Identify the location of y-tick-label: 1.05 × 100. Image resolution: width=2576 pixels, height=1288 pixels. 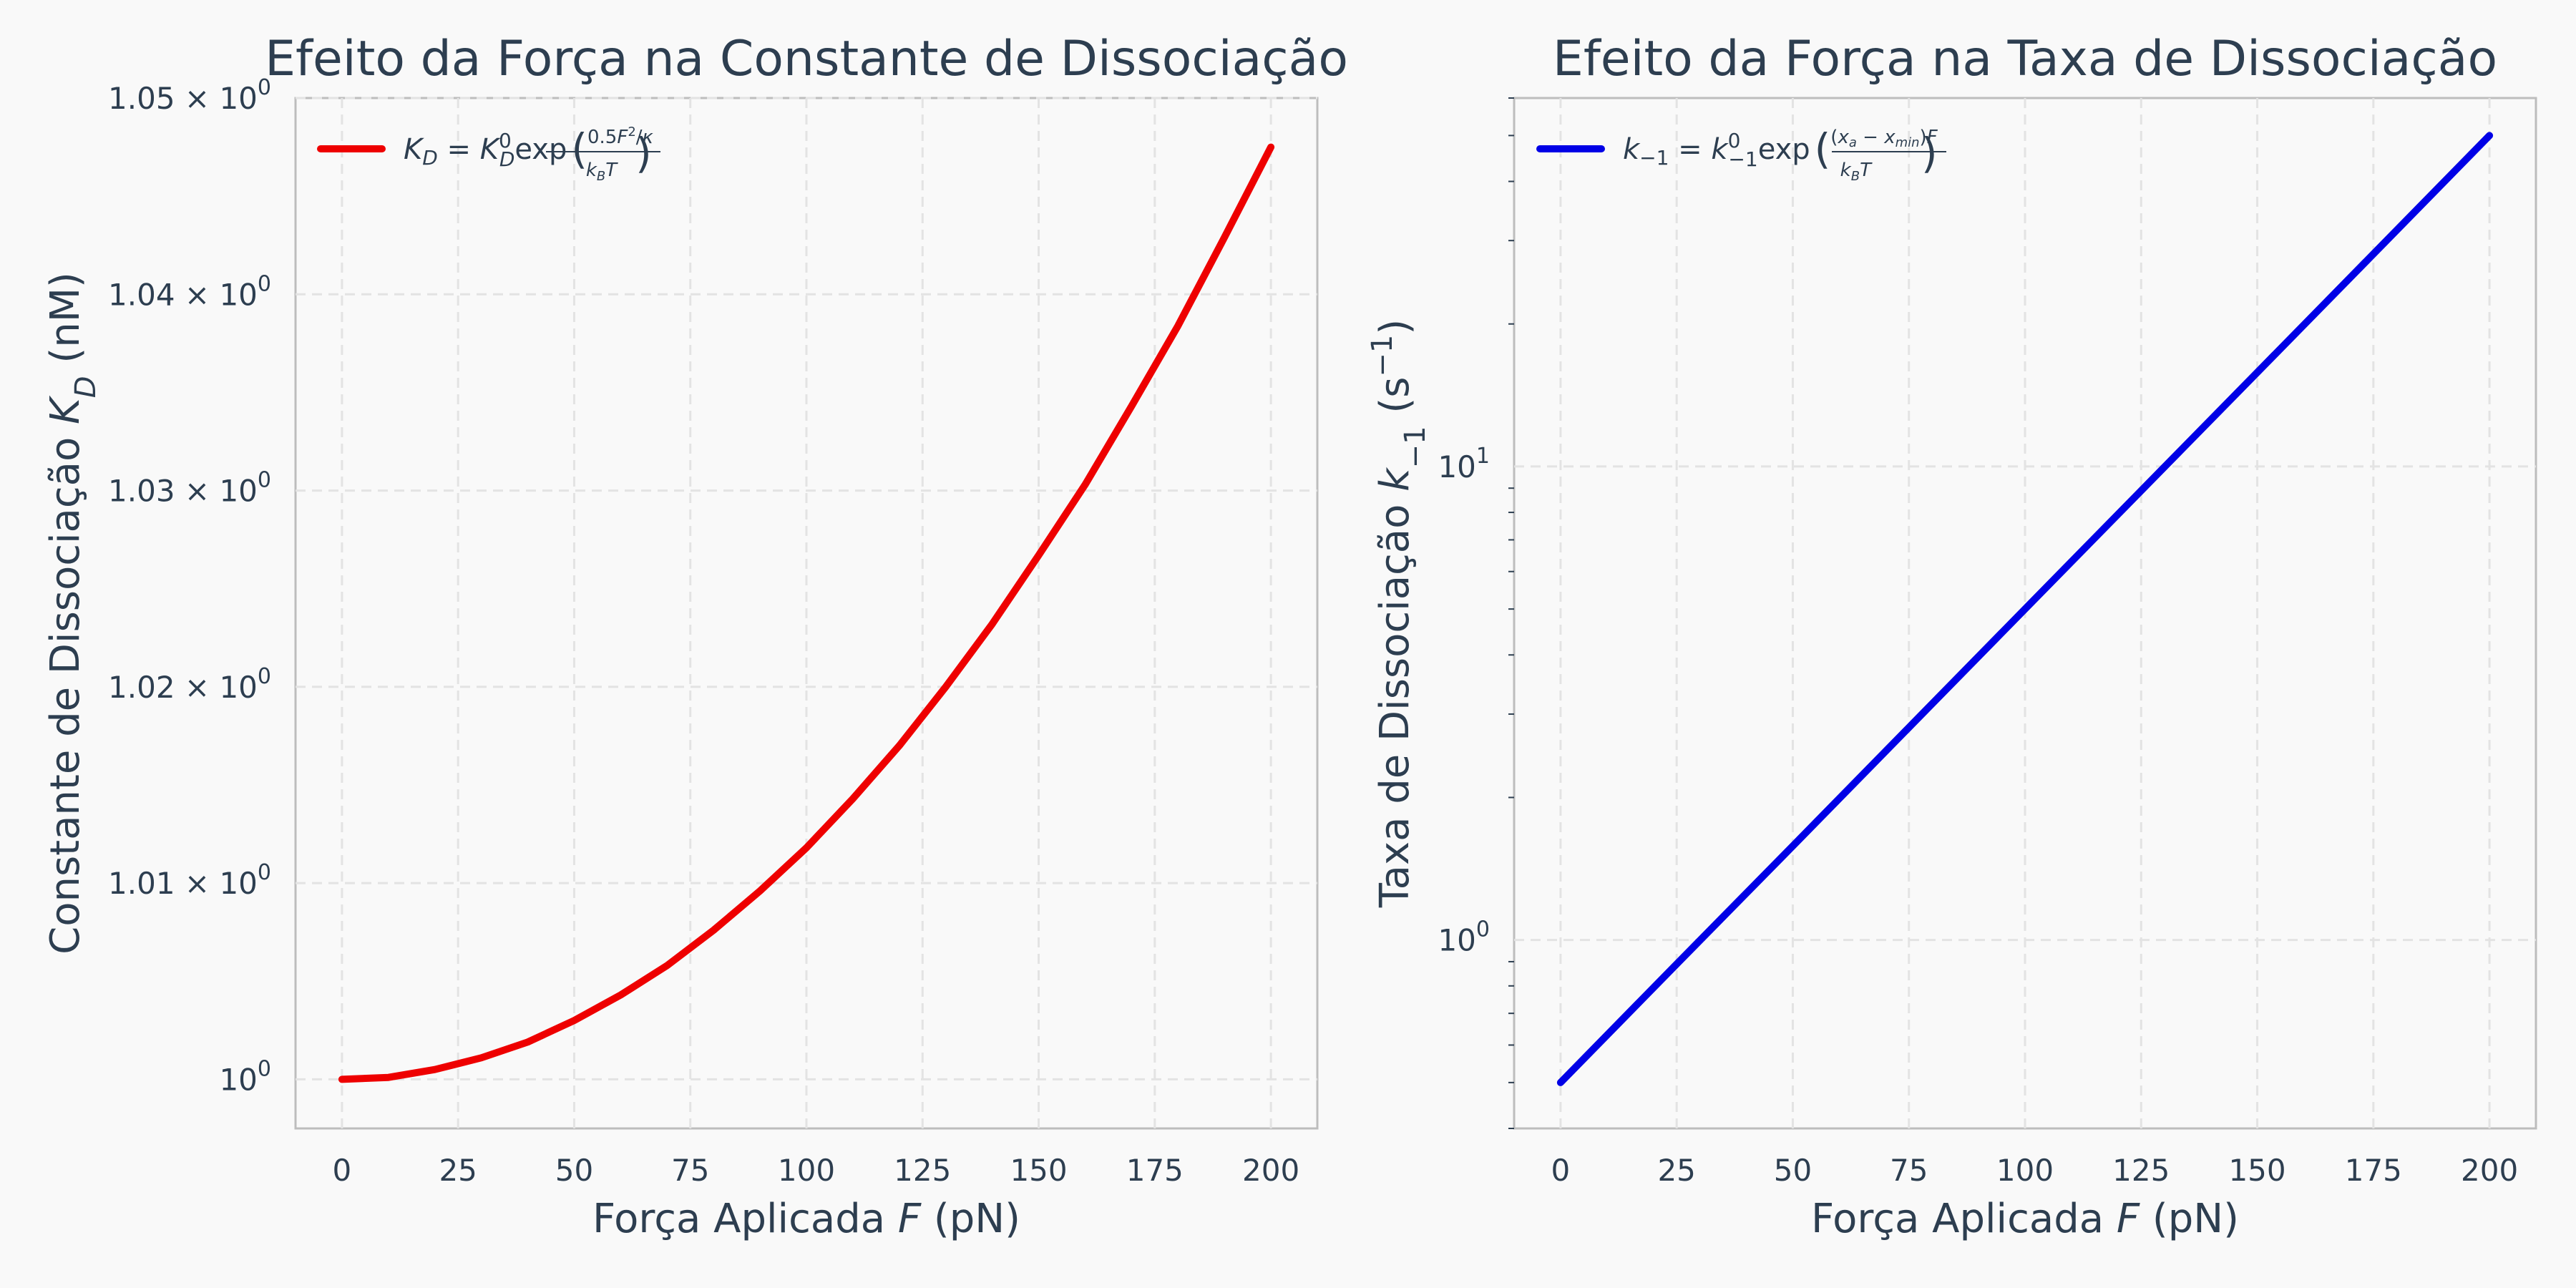
(189, 95).